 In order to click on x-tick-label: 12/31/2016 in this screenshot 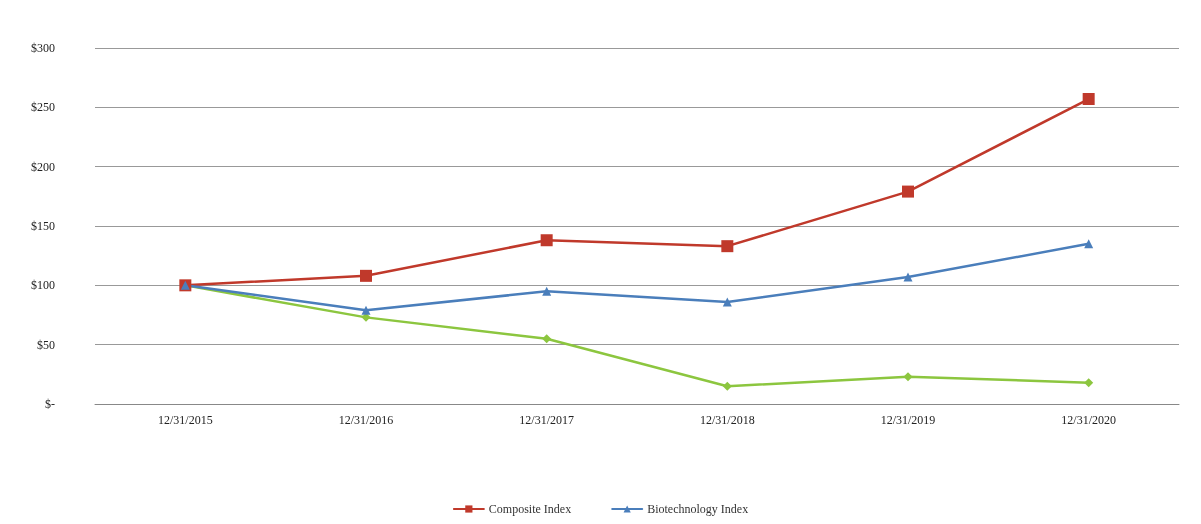, I will do `click(366, 420)`.